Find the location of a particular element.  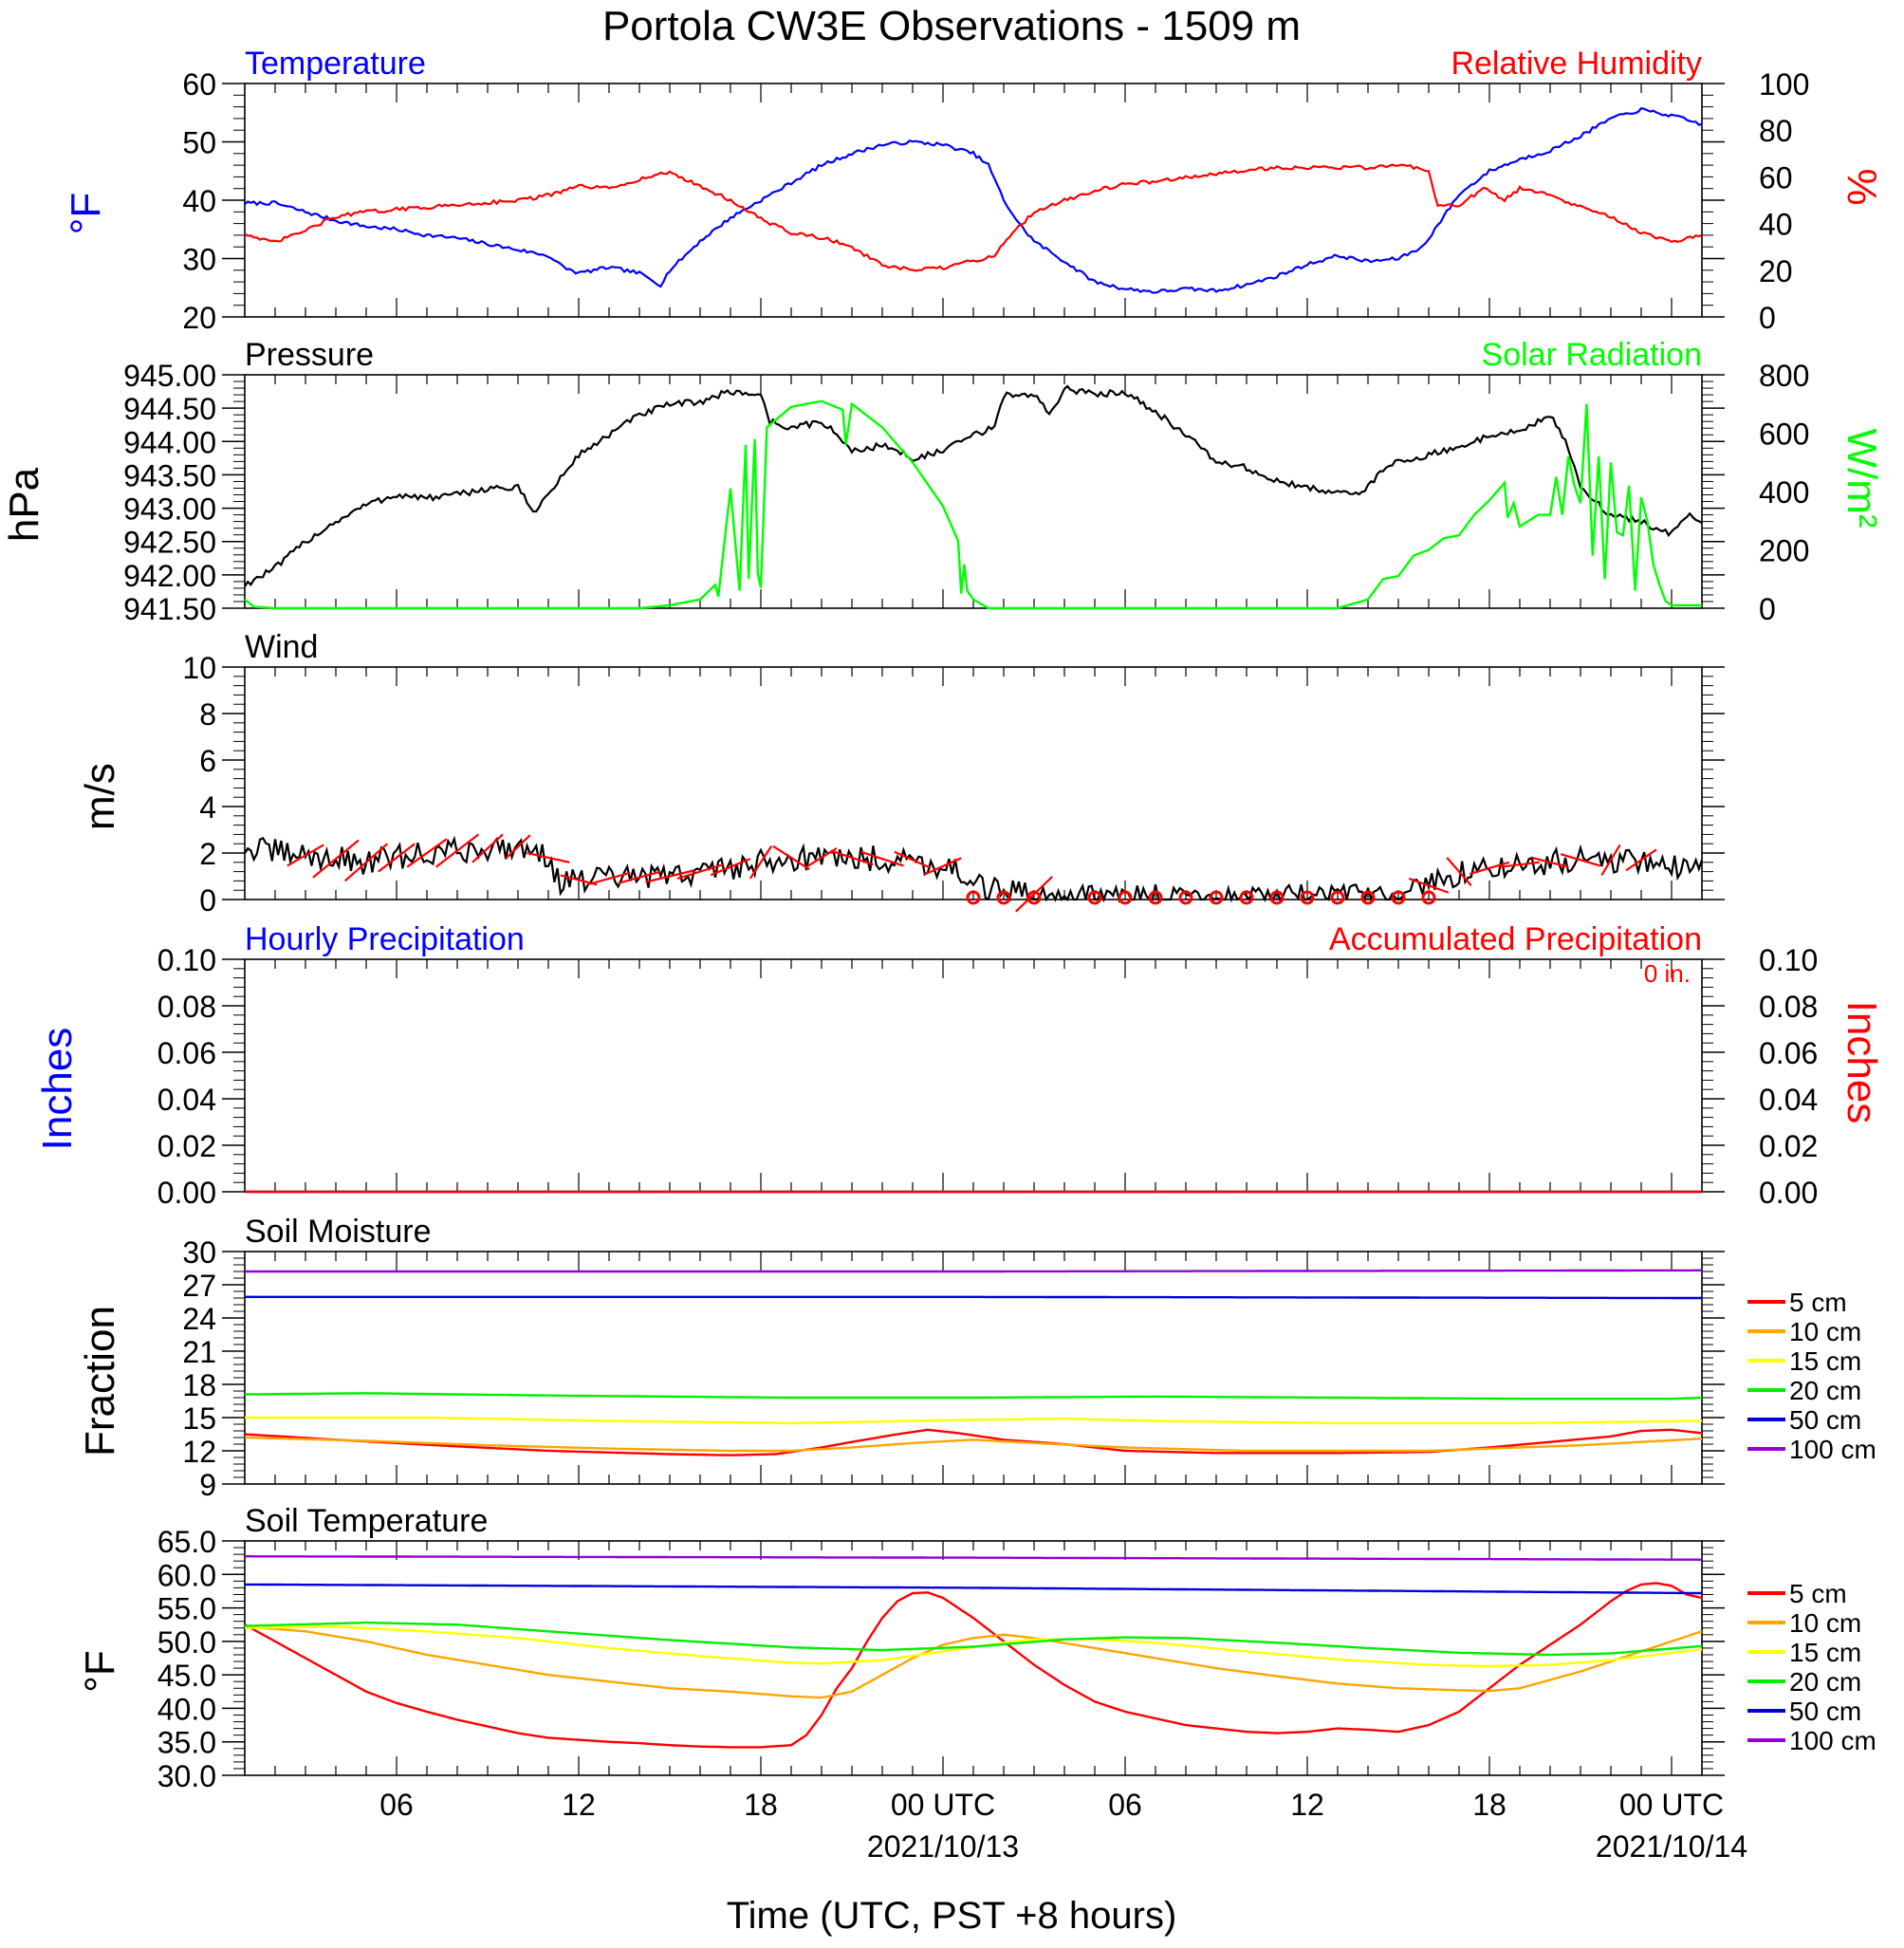

y-tick-label-left: 40.0 is located at coordinates (186, 1709).